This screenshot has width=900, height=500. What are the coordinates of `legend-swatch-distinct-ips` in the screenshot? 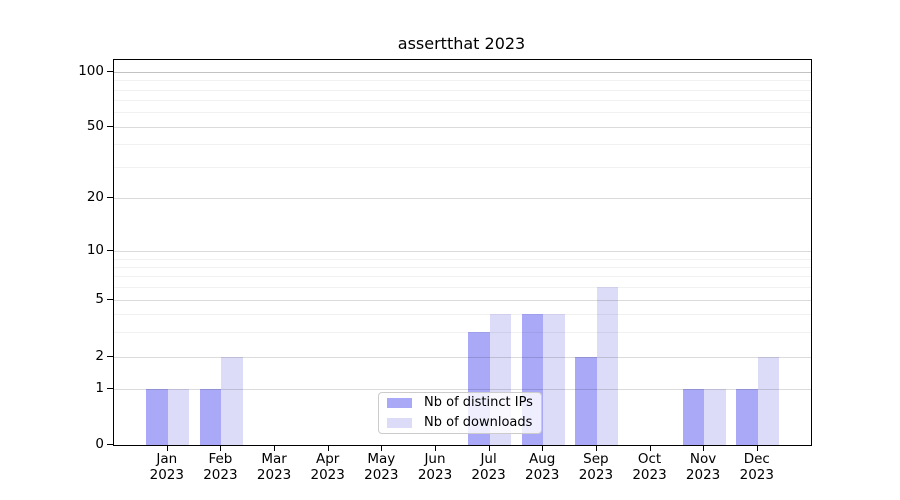 It's located at (399, 403).